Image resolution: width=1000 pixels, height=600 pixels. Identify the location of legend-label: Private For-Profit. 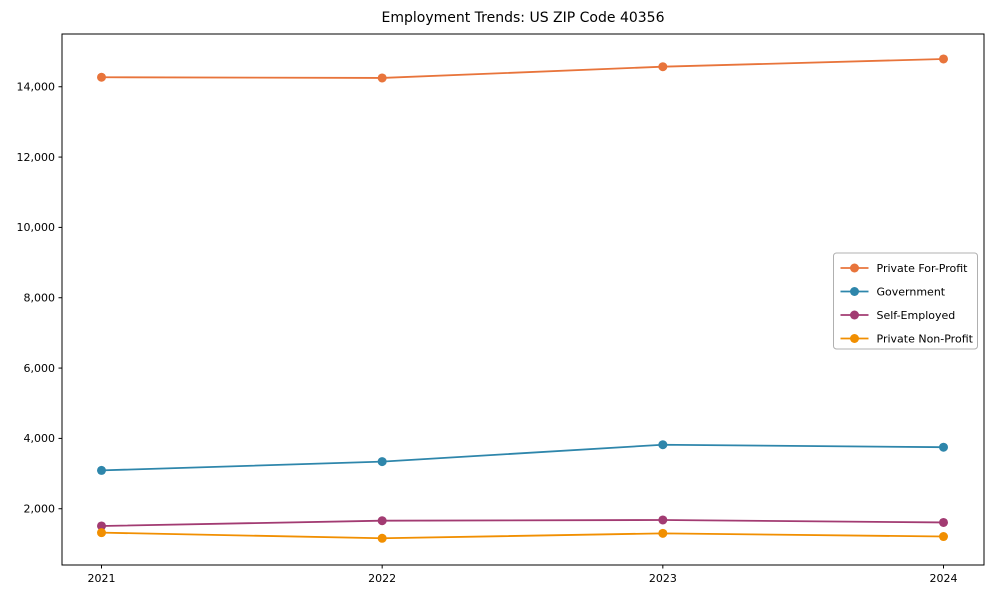
(923, 268).